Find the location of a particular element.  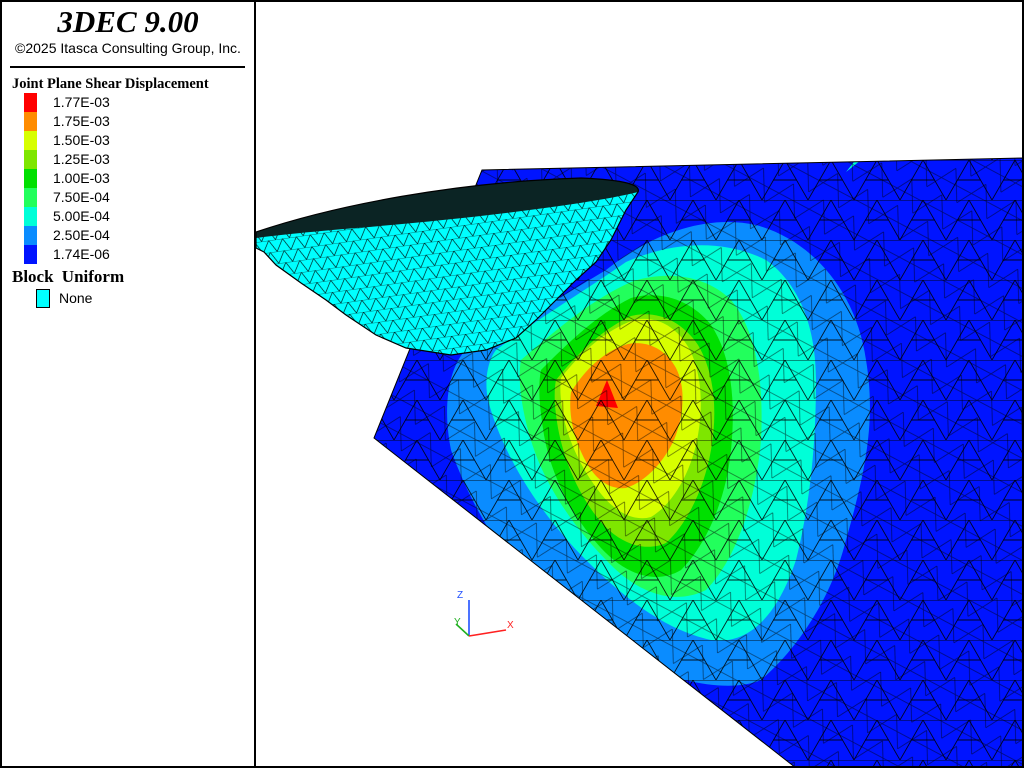

header-divider is located at coordinates (127, 67).